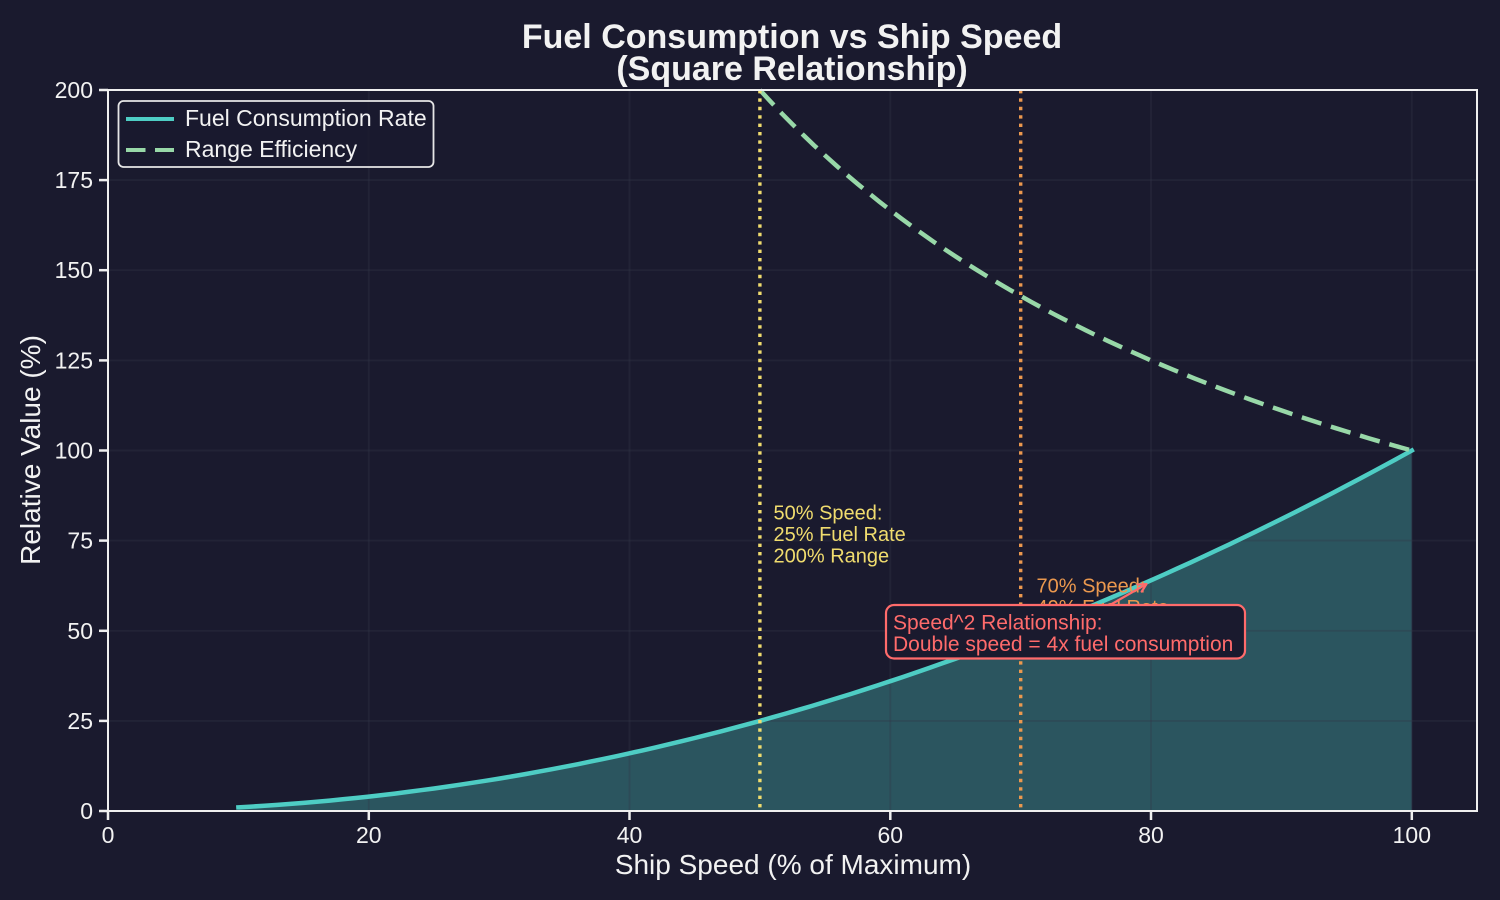 Image resolution: width=1500 pixels, height=900 pixels. What do you see at coordinates (80, 631) in the screenshot?
I see `svg-text: 50` at bounding box center [80, 631].